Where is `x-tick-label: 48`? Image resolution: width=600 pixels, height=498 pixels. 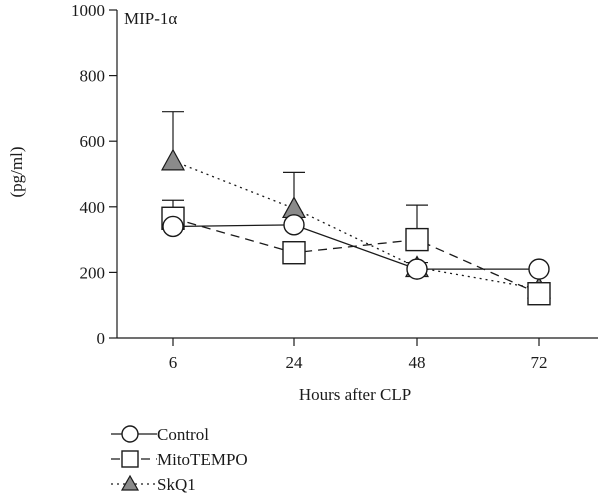 x-tick-label: 48 is located at coordinates (417, 362).